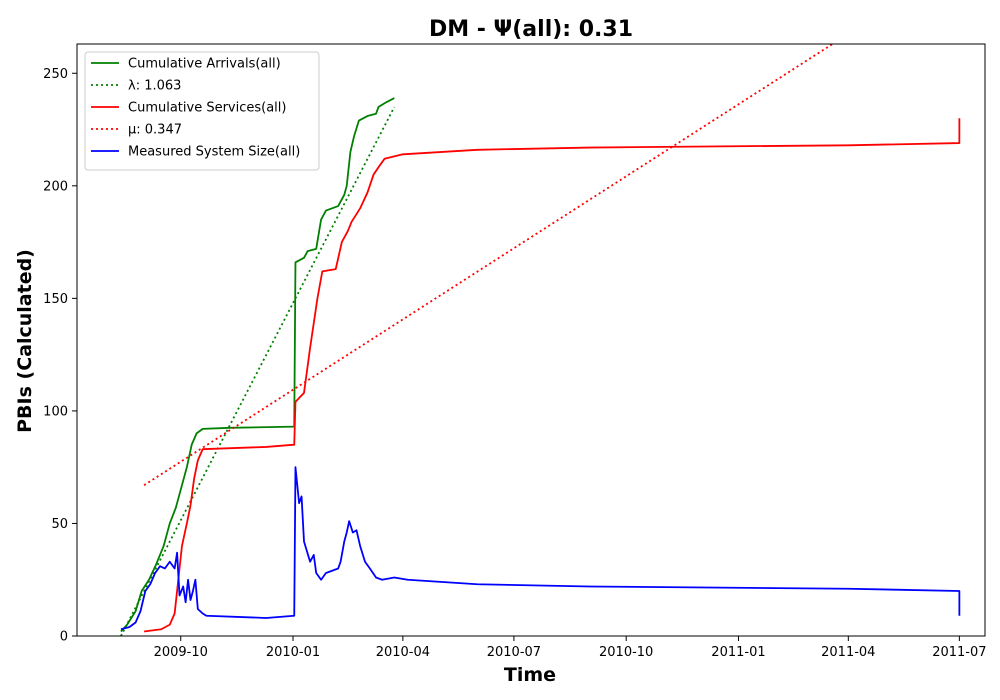 The height and width of the screenshot is (700, 1000). I want to click on y-tick-label: 200, so click(55, 186).